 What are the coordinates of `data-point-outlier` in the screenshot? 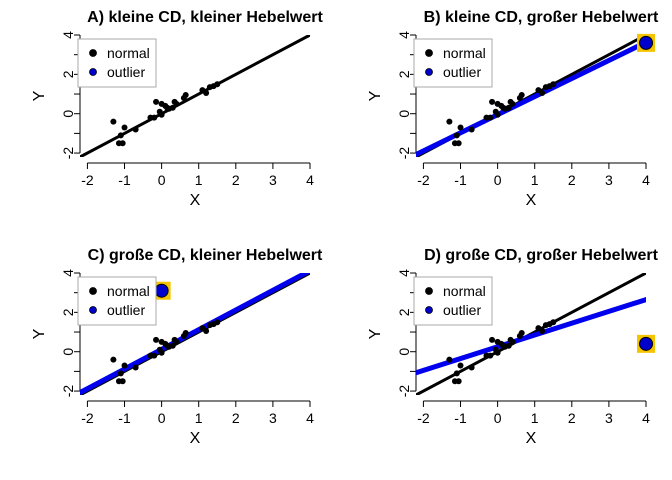 It's located at (161, 290).